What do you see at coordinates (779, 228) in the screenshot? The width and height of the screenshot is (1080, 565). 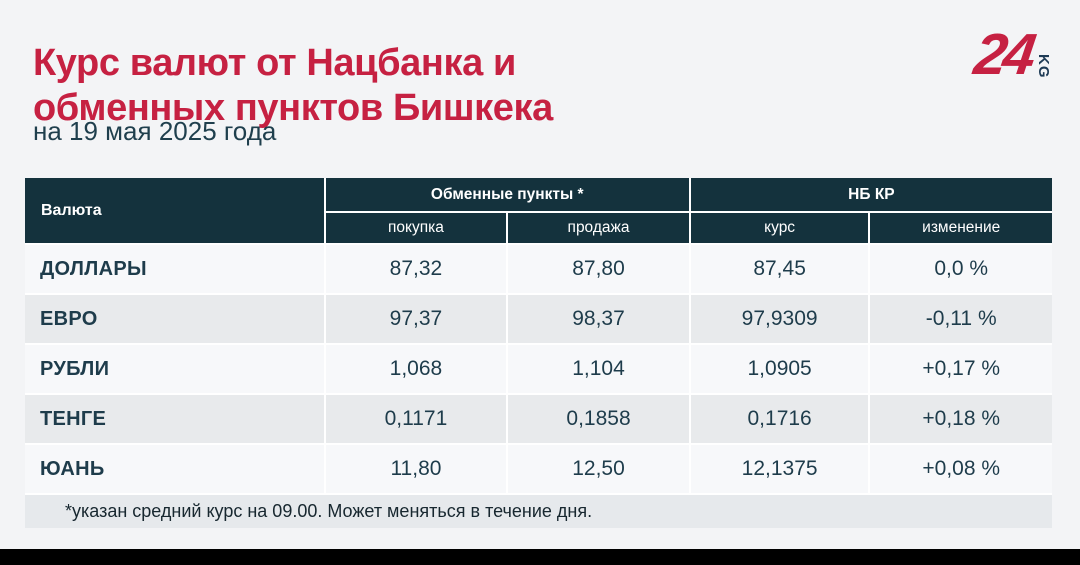 I see `header-rate: курс` at bounding box center [779, 228].